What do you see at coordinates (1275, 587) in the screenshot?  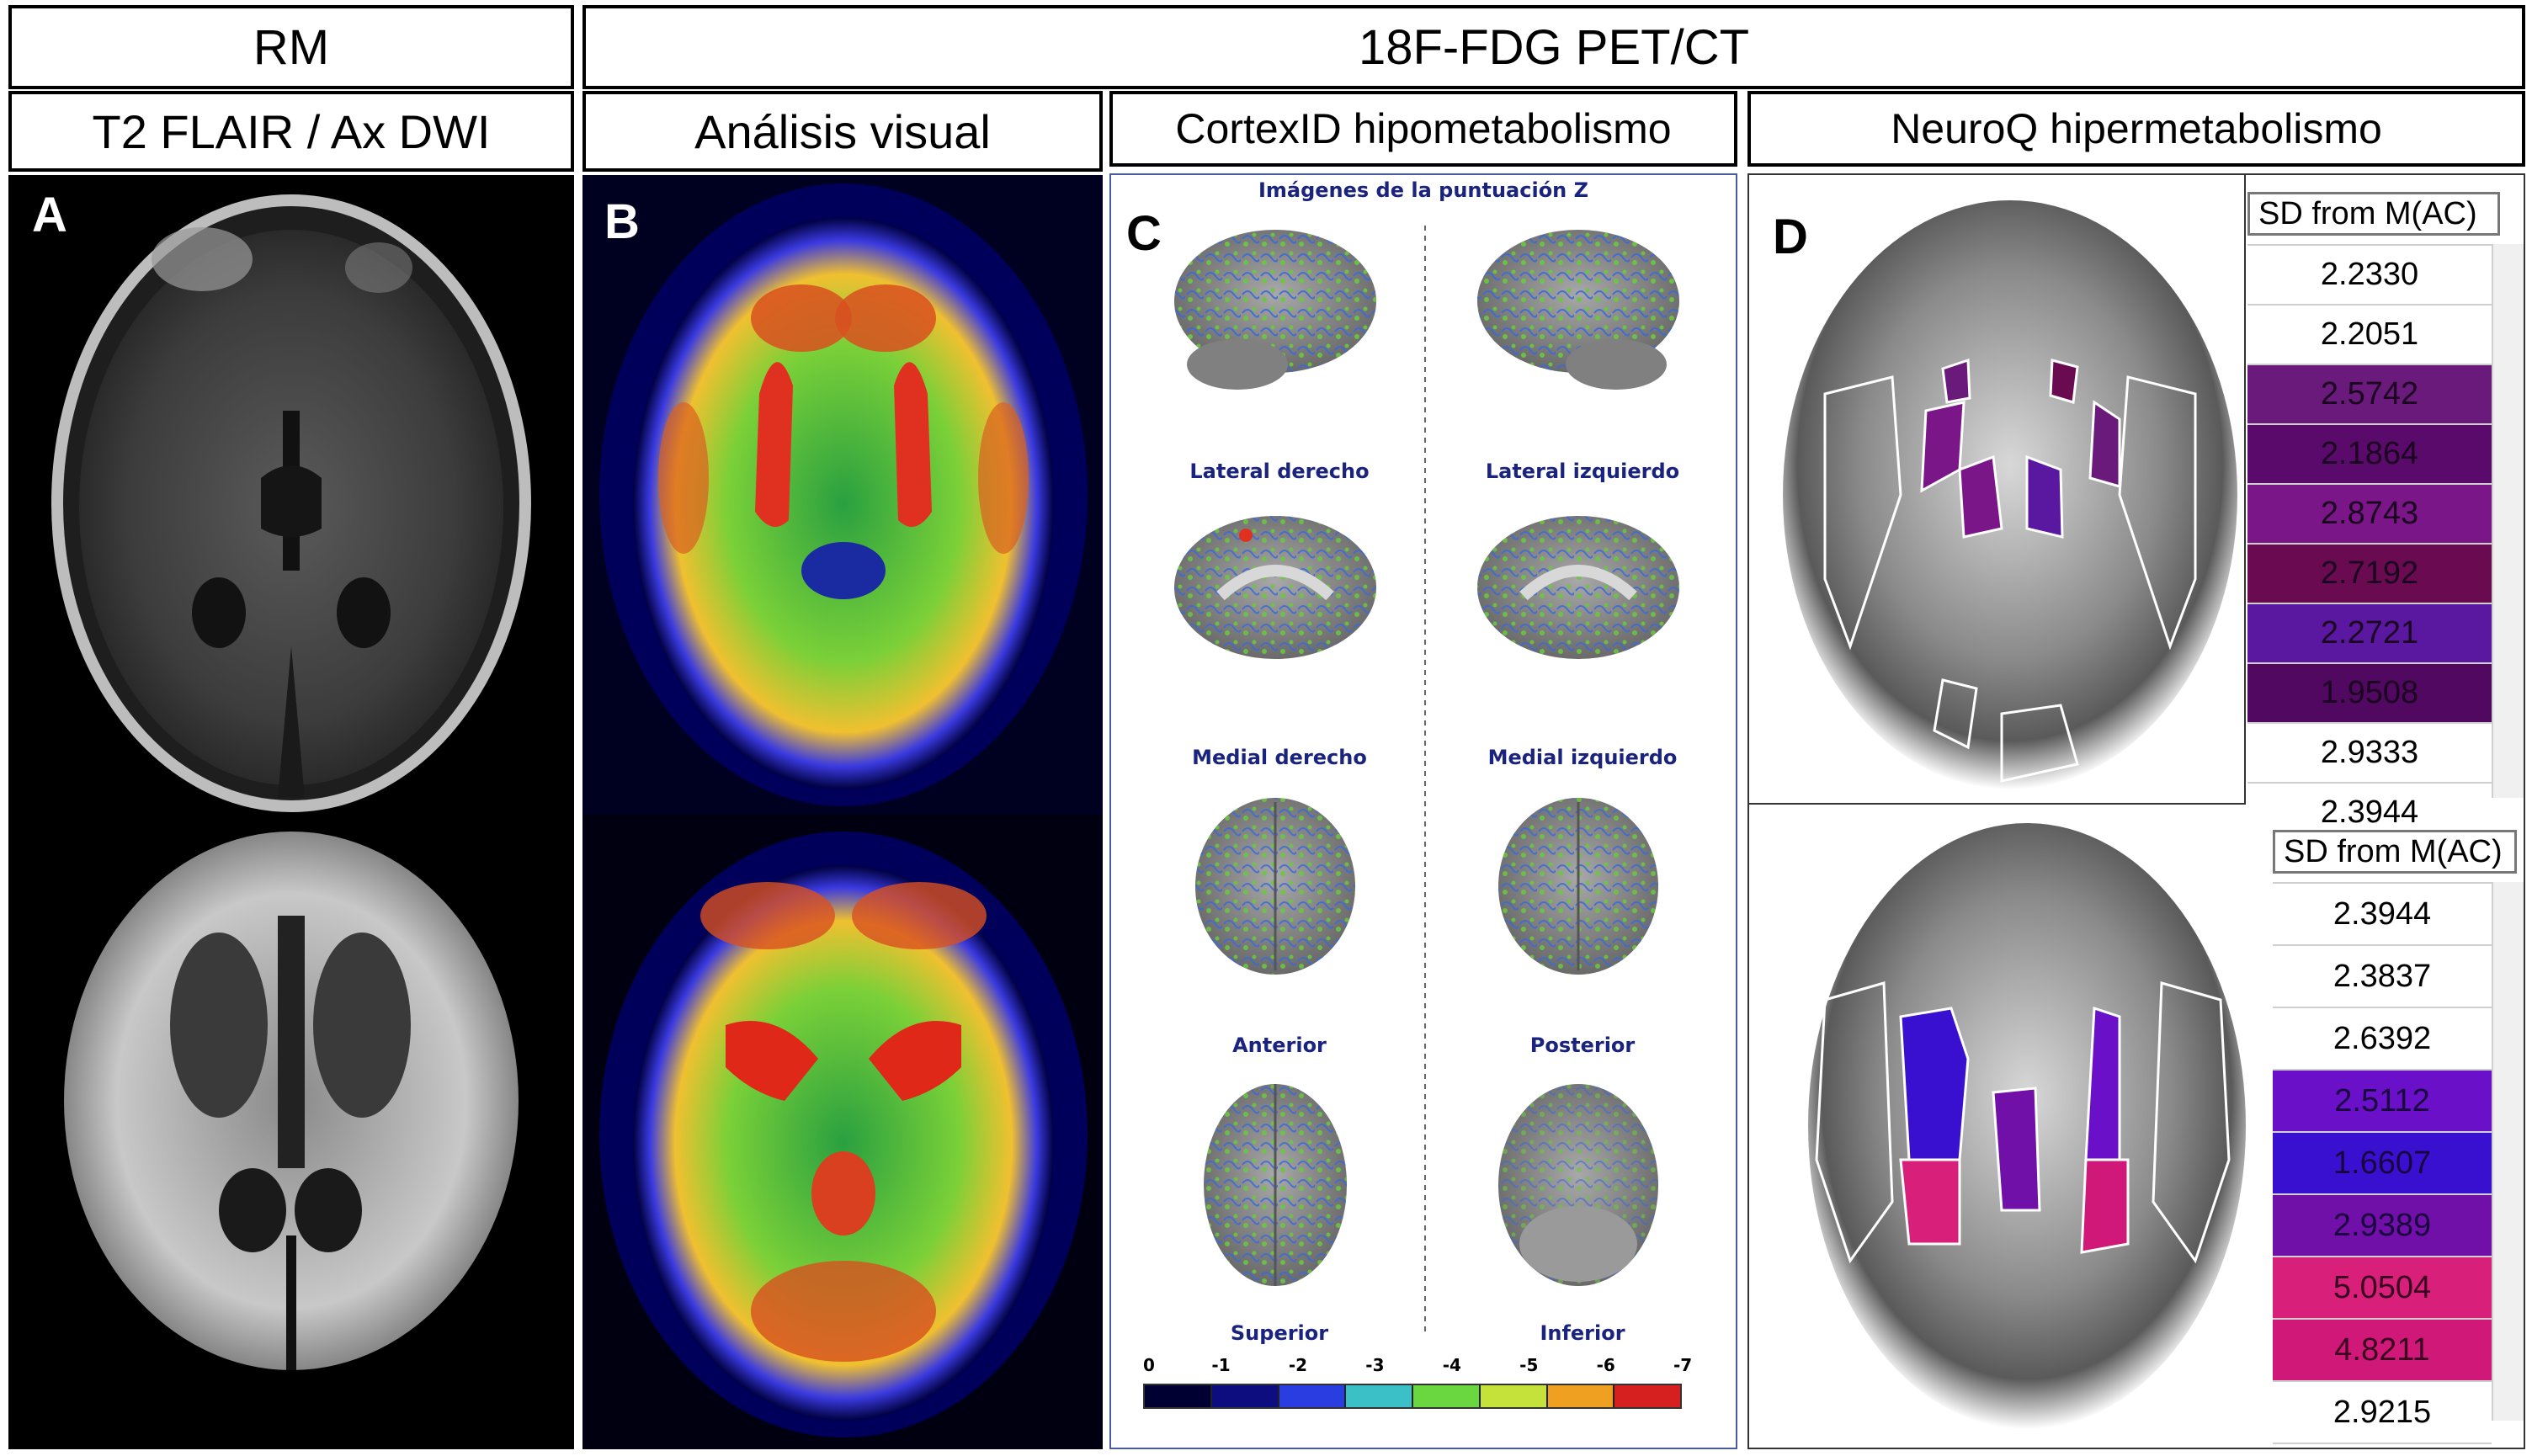 I see `brain-medial-right` at bounding box center [1275, 587].